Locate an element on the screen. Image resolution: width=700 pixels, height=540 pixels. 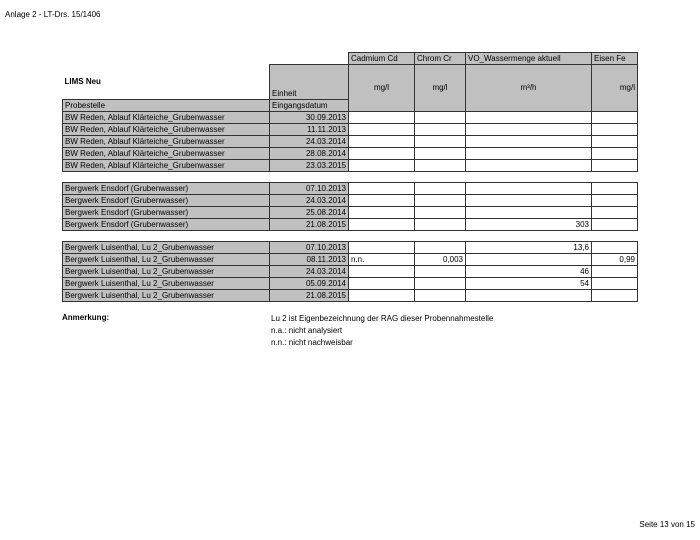
notes-label: Anmerkung: is located at coordinates (86, 317).